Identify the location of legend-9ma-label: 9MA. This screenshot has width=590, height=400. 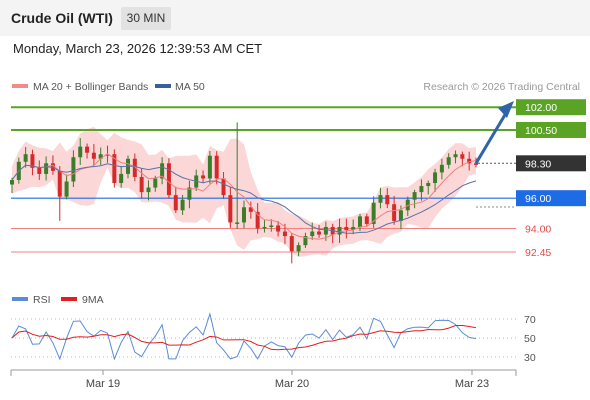
(93, 300).